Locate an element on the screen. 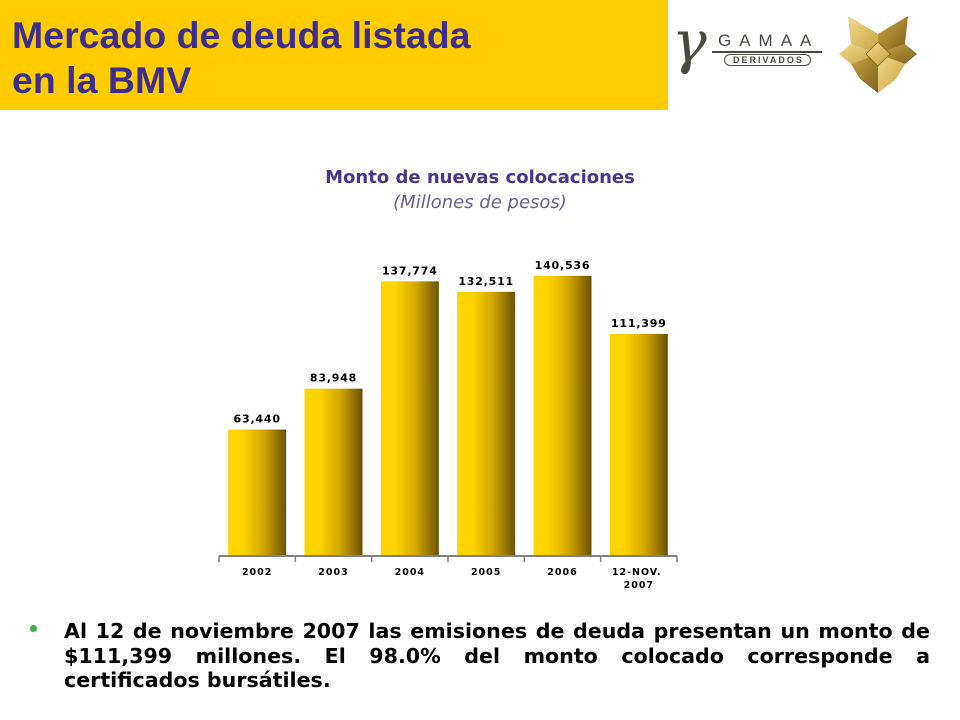 Image resolution: width=960 pixels, height=720 pixels. category-label-line: 2002 is located at coordinates (257, 572).